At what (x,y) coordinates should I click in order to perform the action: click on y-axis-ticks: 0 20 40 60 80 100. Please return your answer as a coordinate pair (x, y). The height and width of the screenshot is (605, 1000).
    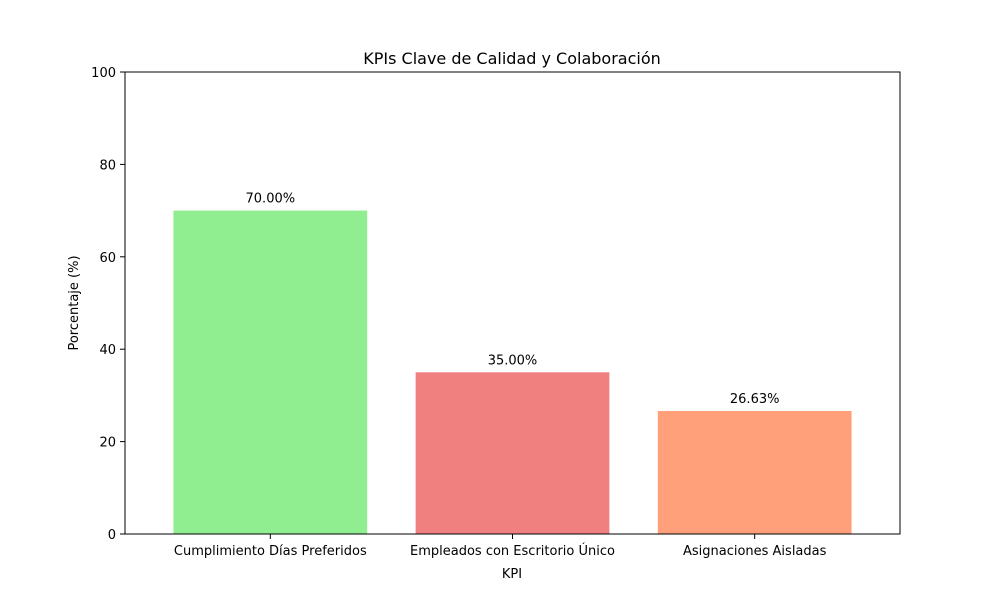
    Looking at the image, I should click on (108, 304).